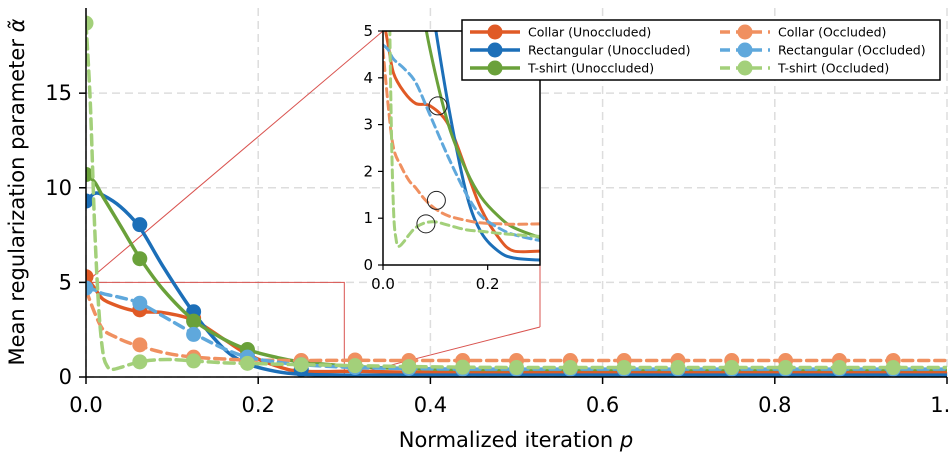  Describe the element at coordinates (65, 282) in the screenshot. I see `y-tick-label: 5` at that location.